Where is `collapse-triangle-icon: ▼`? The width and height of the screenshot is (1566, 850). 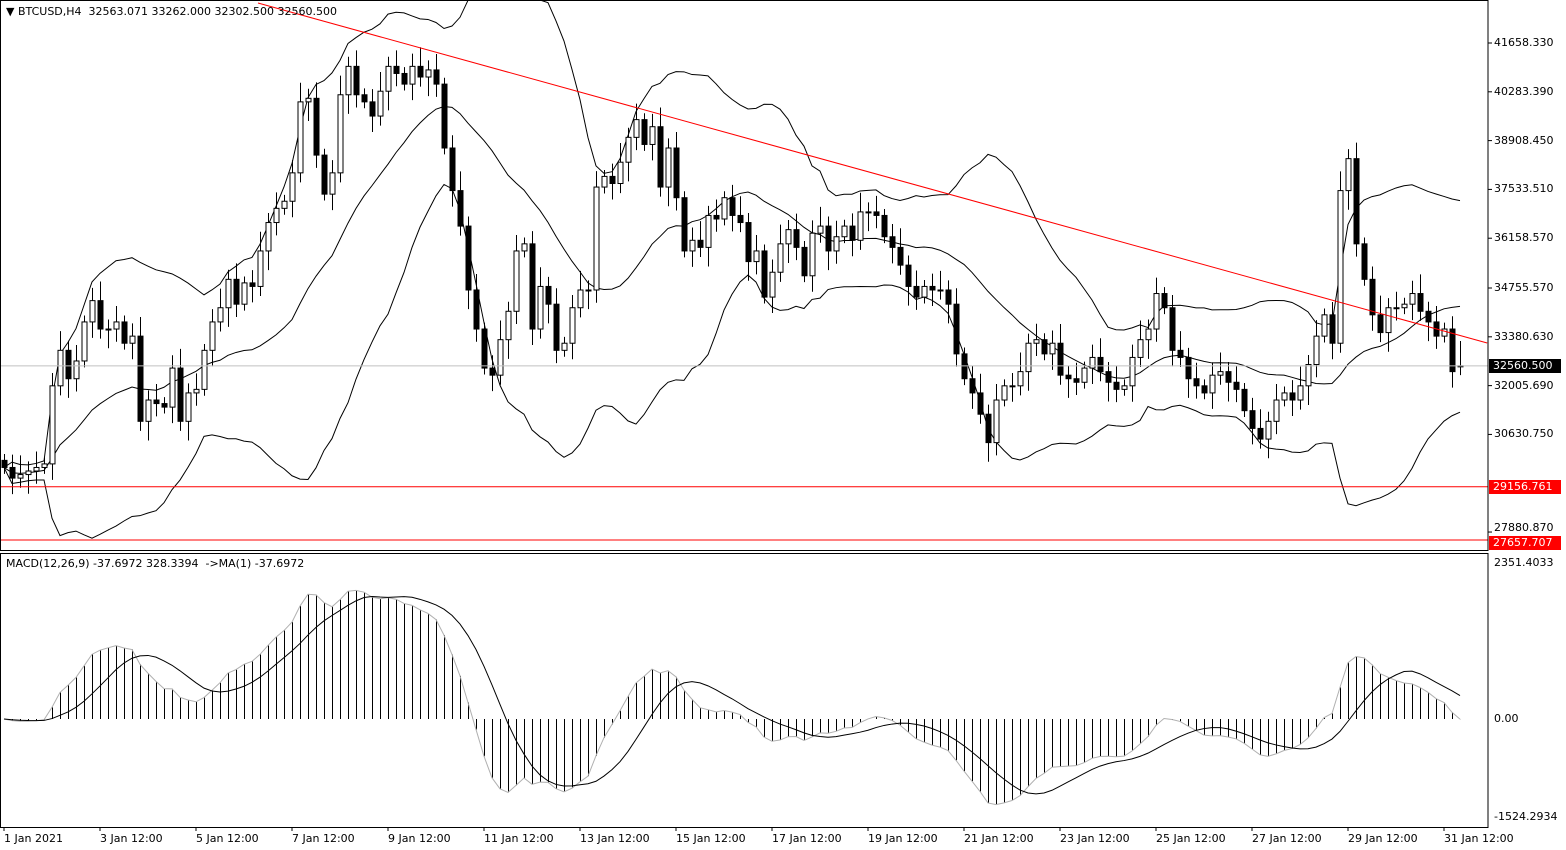 collapse-triangle-icon: ▼ is located at coordinates (12, 11).